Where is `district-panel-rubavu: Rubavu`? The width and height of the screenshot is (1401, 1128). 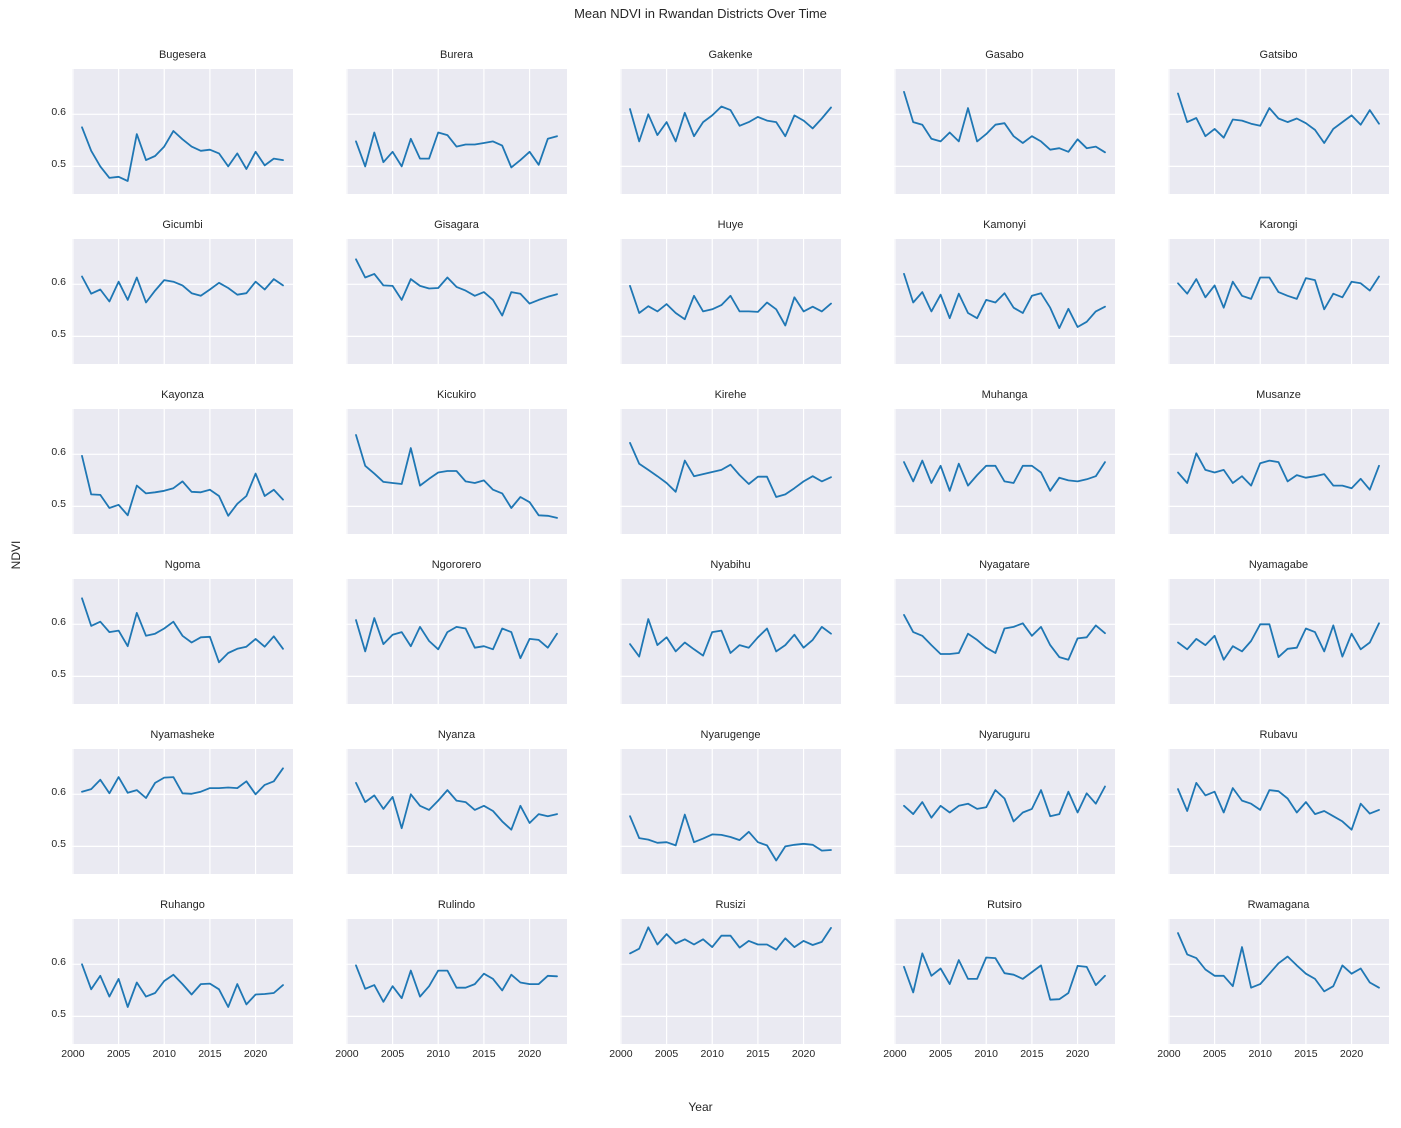 district-panel-rubavu: Rubavu is located at coordinates (1278, 799).